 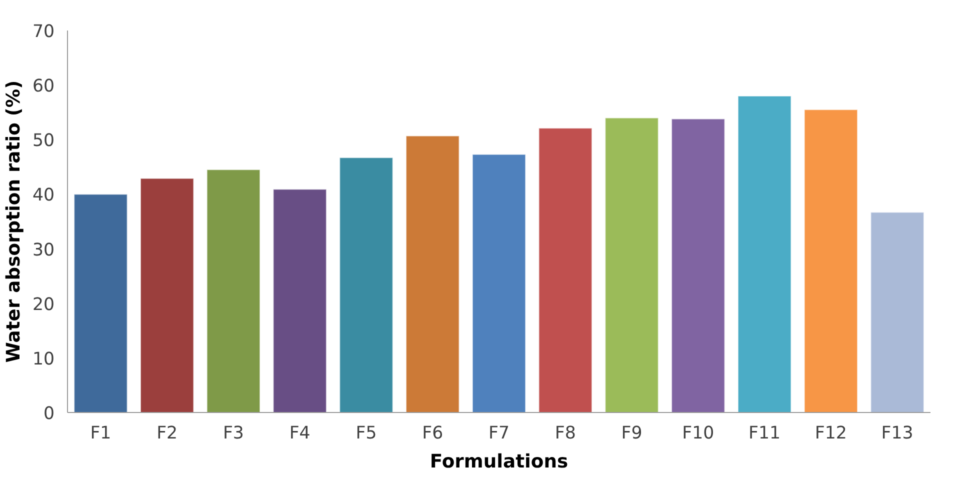 I want to click on x-tick-label: F12, so click(x=830, y=434).